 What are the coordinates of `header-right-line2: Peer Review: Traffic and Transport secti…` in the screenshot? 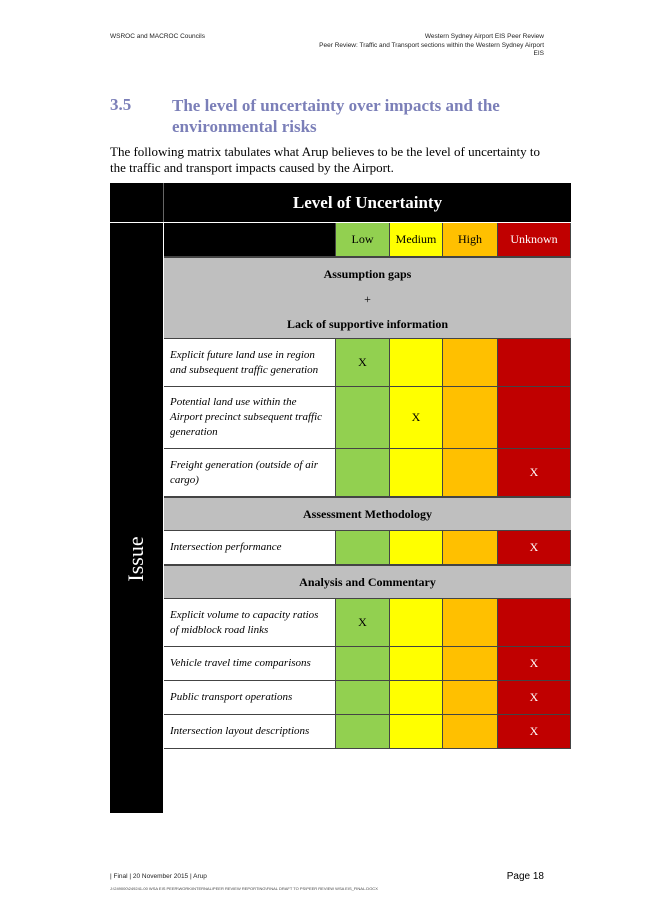 It's located at (431, 45).